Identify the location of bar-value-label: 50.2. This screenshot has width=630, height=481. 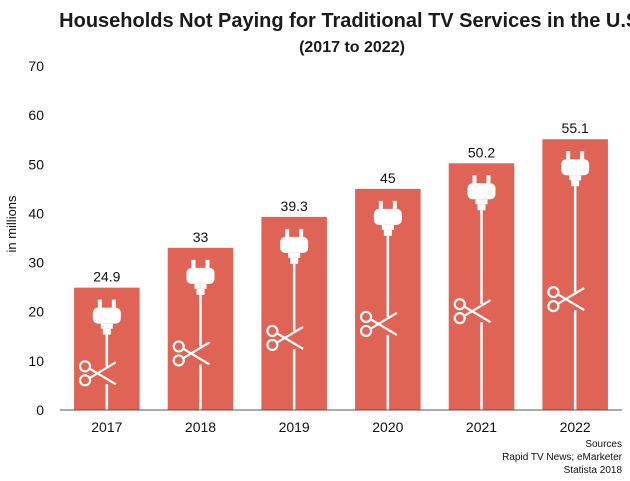
(481, 152).